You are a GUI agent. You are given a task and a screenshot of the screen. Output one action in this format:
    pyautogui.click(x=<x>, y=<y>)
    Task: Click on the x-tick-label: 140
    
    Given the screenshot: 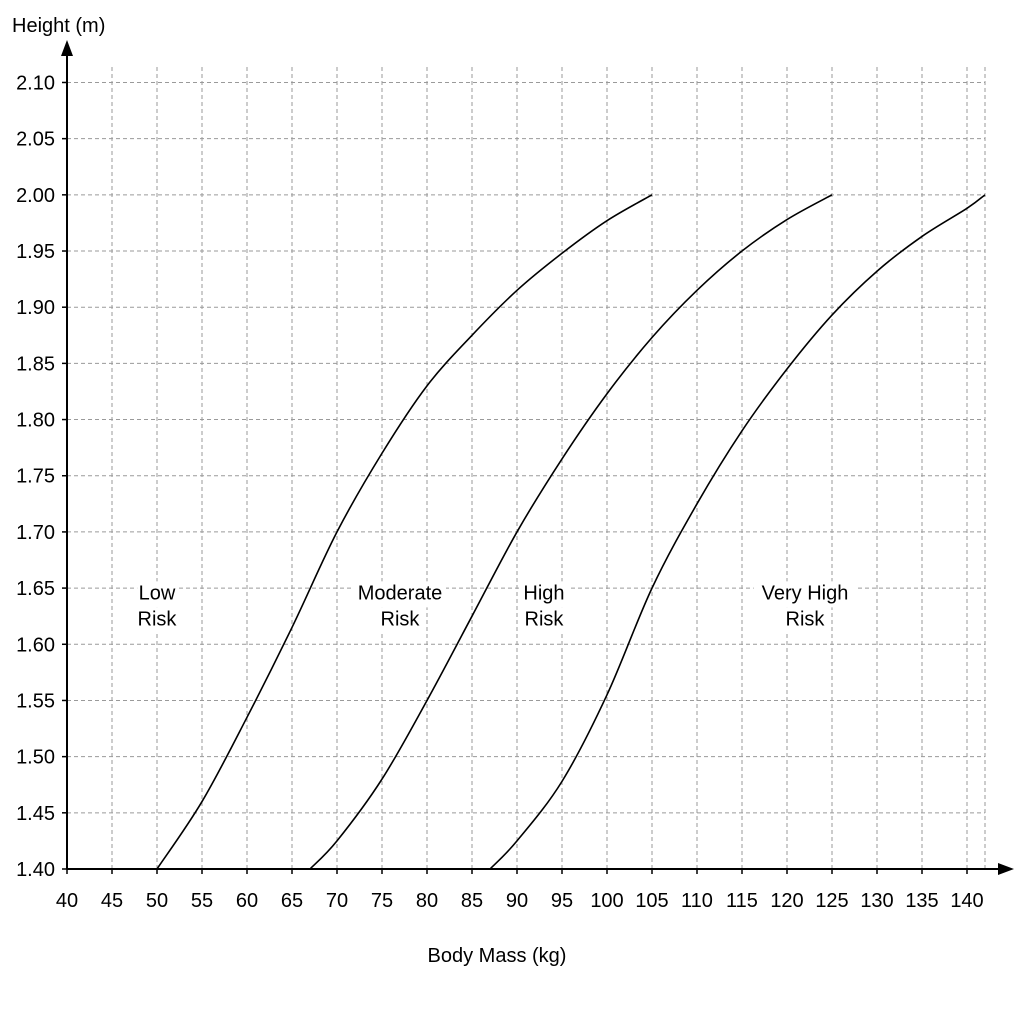 What is the action you would take?
    pyautogui.click(x=966, y=901)
    